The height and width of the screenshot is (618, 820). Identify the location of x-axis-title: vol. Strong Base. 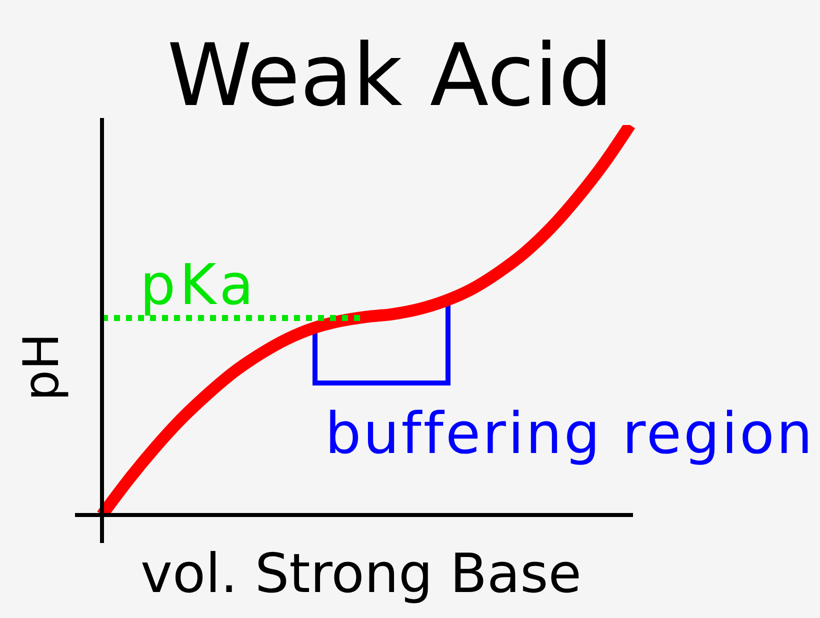
(361, 573).